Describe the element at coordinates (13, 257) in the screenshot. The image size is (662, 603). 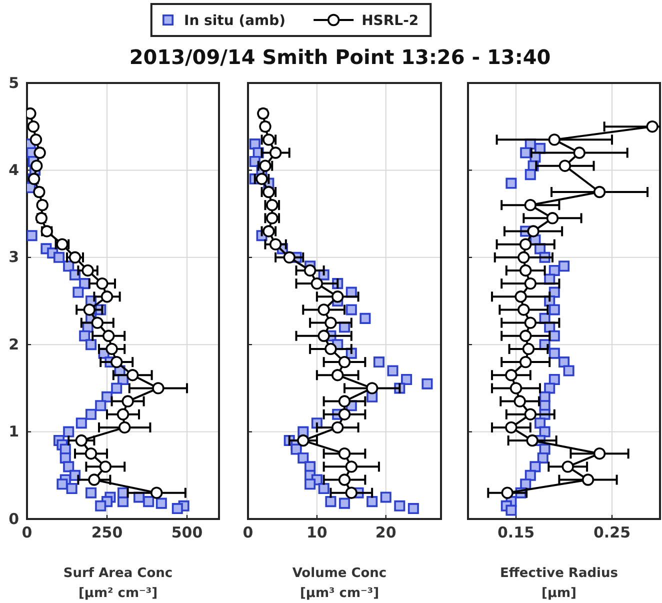
I see `y-tick-label: 3` at that location.